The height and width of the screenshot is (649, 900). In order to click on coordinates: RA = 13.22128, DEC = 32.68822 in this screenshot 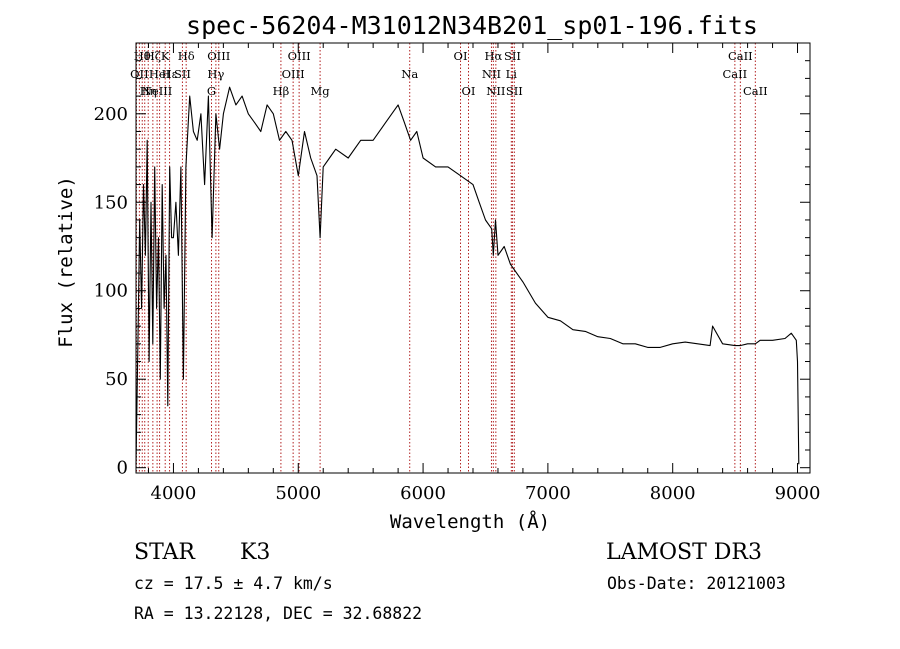, I will do `click(278, 613)`.